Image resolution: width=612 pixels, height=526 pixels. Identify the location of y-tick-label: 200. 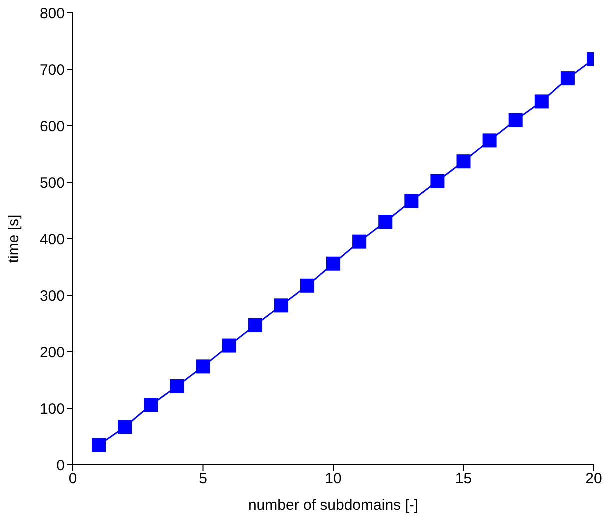
(52, 353).